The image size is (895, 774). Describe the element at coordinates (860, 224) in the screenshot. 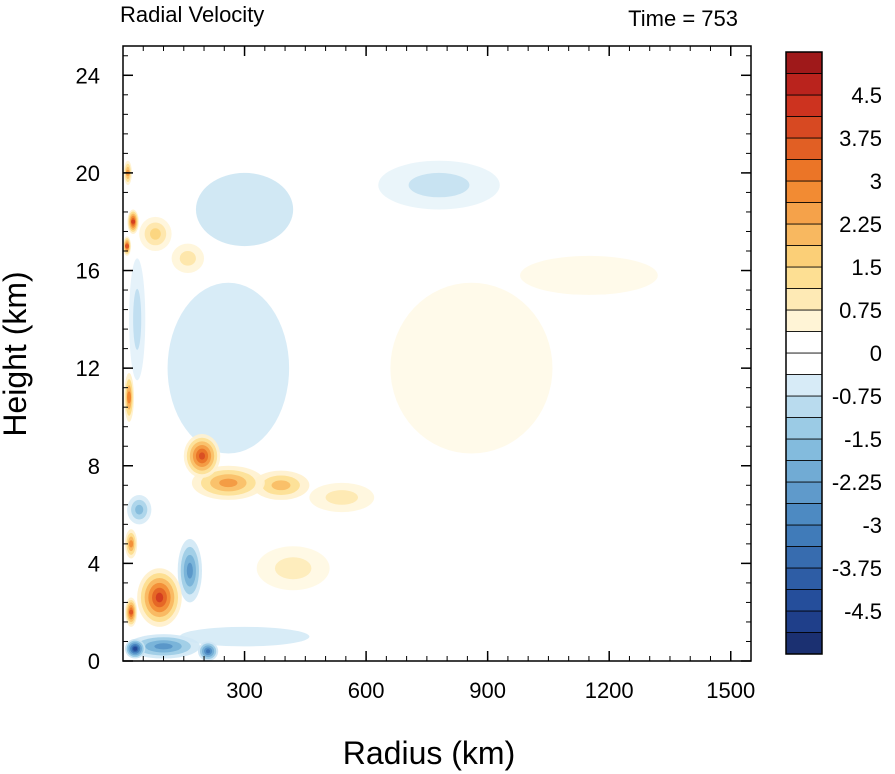

I see `colorbar-label: 2.25` at that location.